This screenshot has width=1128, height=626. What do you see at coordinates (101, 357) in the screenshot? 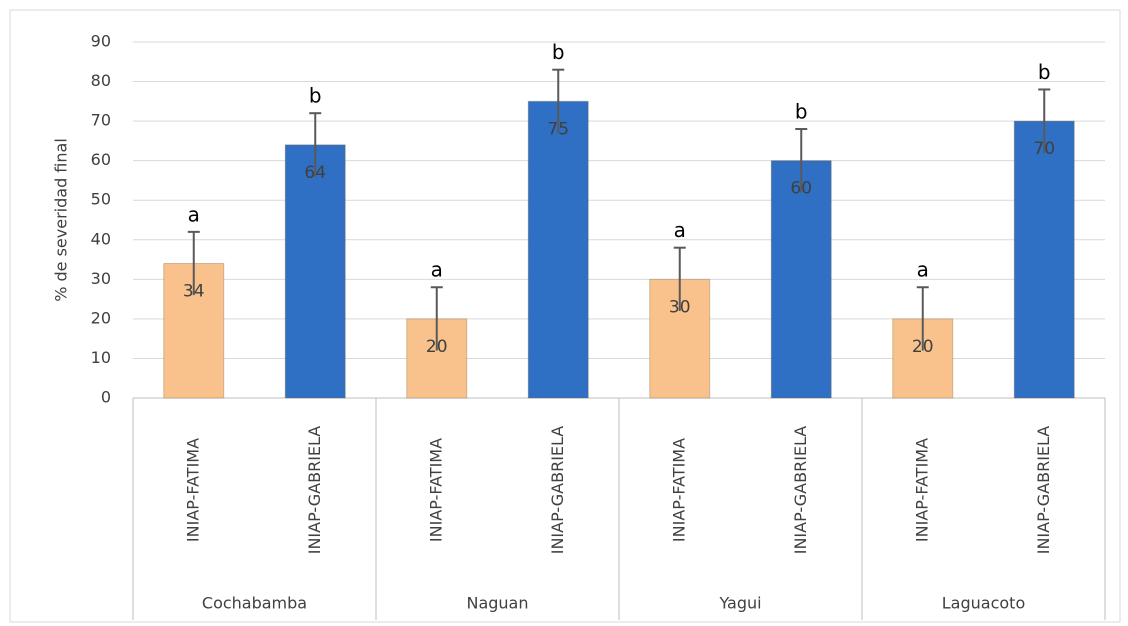
I see `y-tick-label: 10` at bounding box center [101, 357].